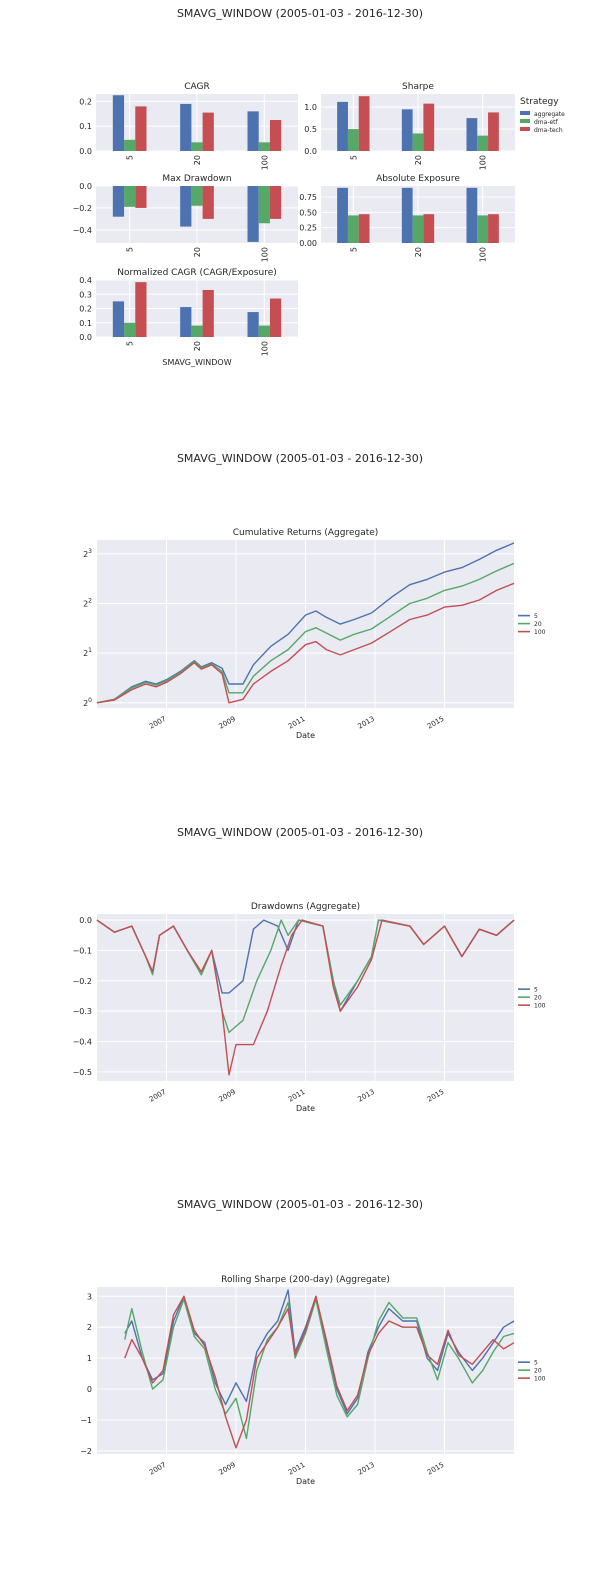  I want to click on y-tick-label: −0.5, so click(82, 1072).